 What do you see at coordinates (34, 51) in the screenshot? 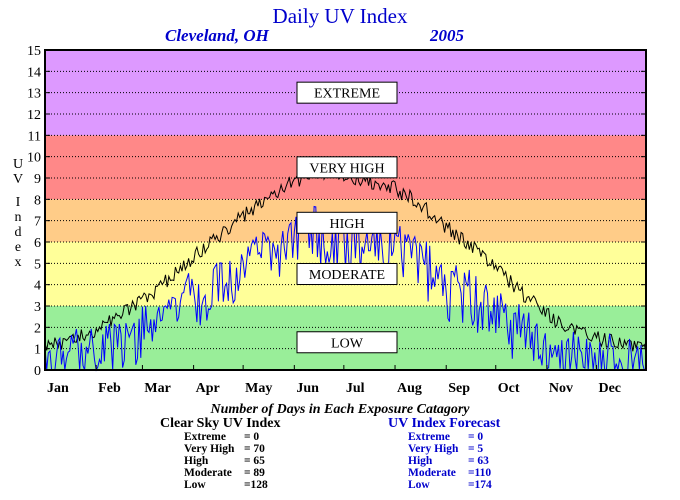
I see `y-tick-label: 15` at bounding box center [34, 51].